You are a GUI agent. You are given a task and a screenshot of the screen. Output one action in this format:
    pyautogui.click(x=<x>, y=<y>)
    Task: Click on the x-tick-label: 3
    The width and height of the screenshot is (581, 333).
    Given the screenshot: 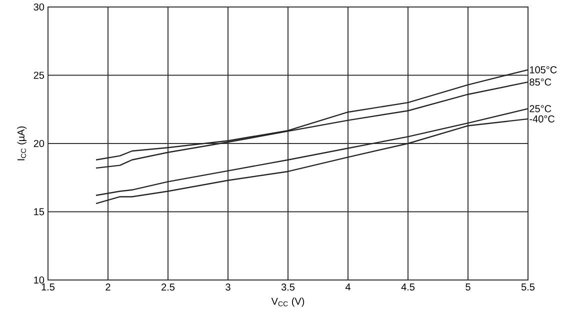 What is the action you would take?
    pyautogui.click(x=228, y=287)
    